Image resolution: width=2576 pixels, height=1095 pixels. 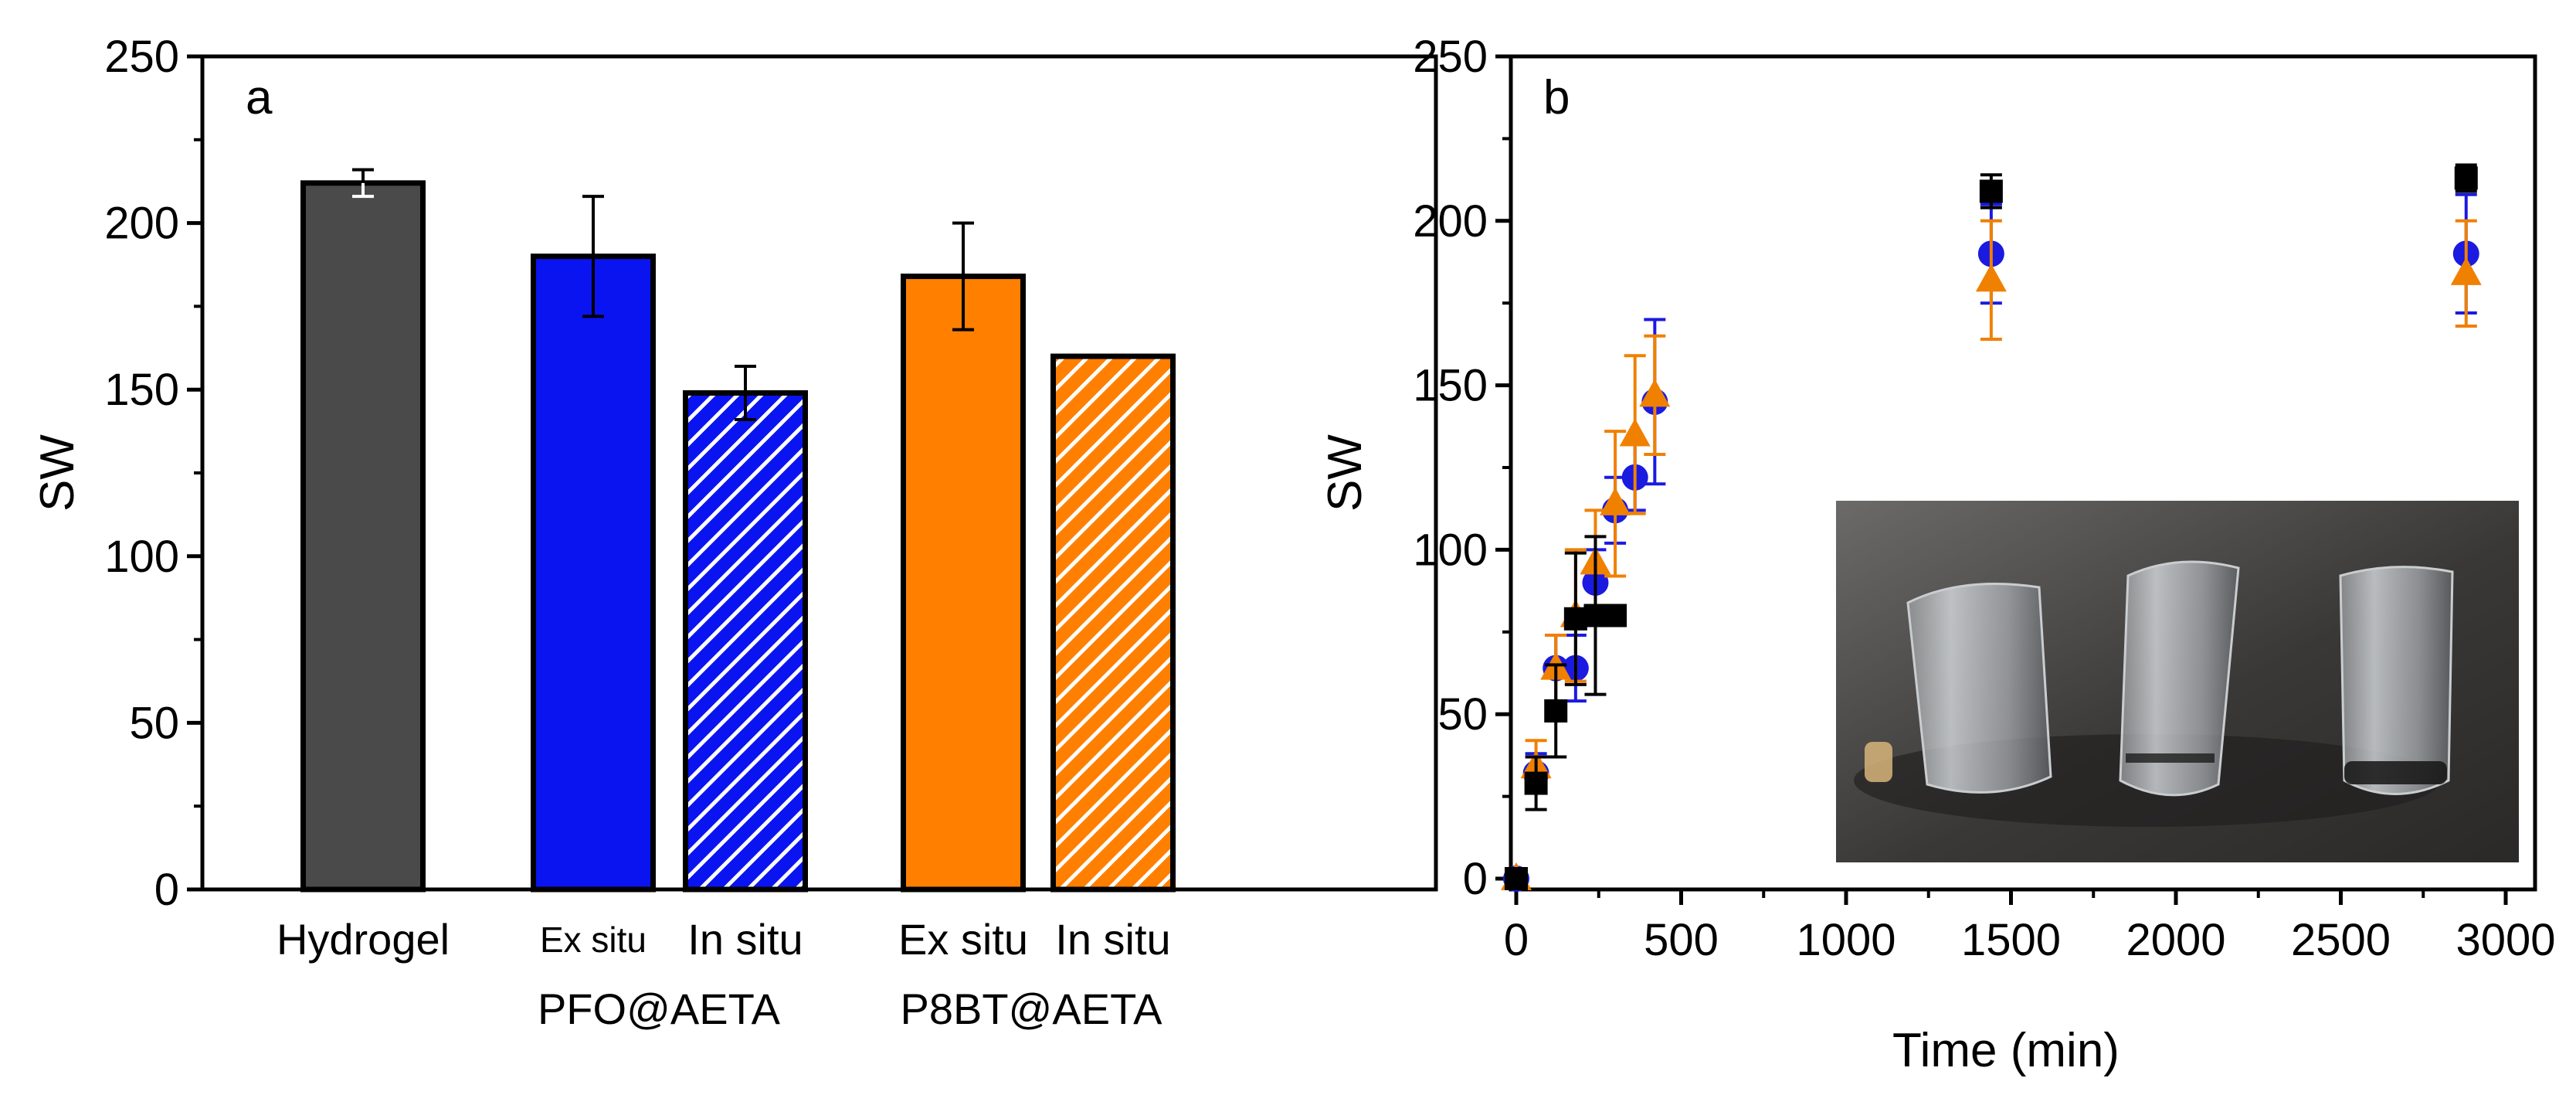 What do you see at coordinates (963, 940) in the screenshot?
I see `category-label-exsitu-p8bt: Ex situ` at bounding box center [963, 940].